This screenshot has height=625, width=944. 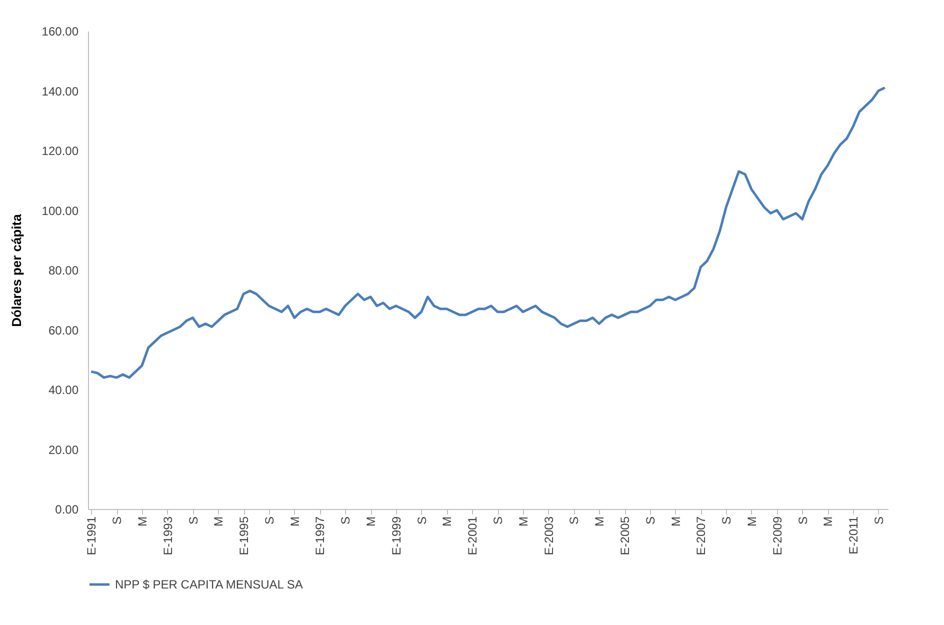 I want to click on x-tick-label: E-1995, so click(x=244, y=536).